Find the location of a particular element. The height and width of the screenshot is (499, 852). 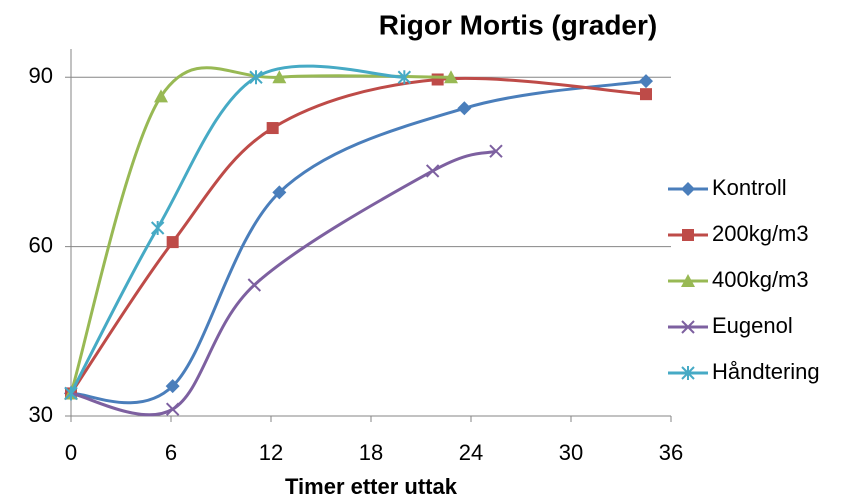

x-tick-label: 36 is located at coordinates (671, 452).